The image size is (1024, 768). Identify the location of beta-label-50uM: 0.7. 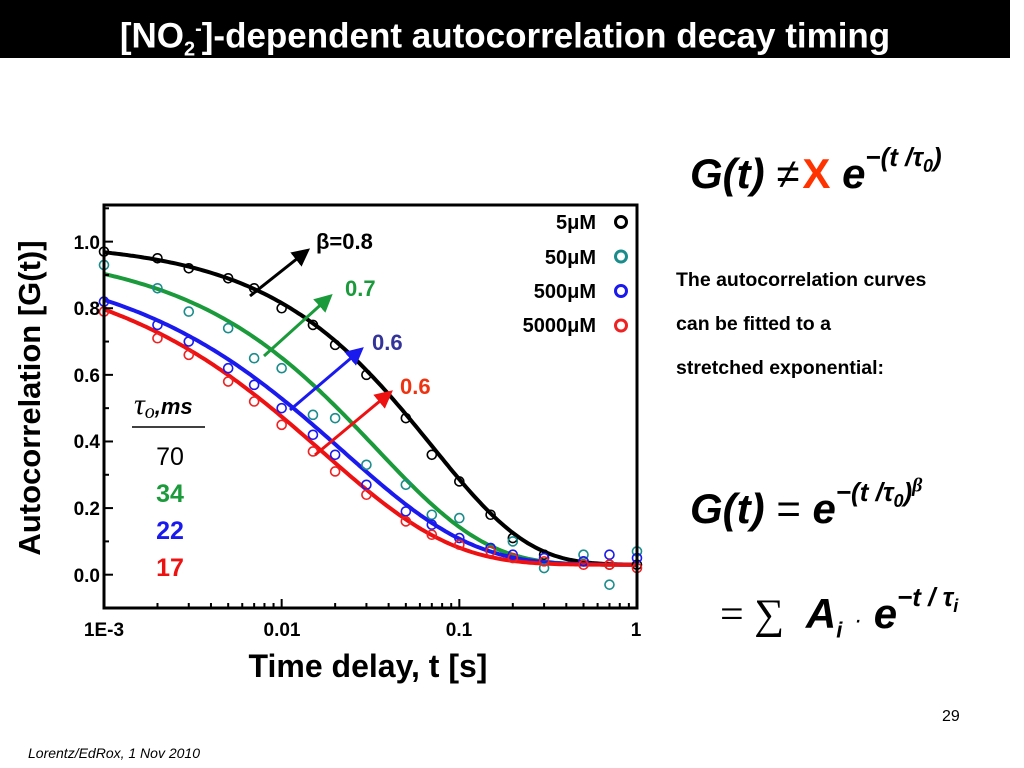
(360, 288).